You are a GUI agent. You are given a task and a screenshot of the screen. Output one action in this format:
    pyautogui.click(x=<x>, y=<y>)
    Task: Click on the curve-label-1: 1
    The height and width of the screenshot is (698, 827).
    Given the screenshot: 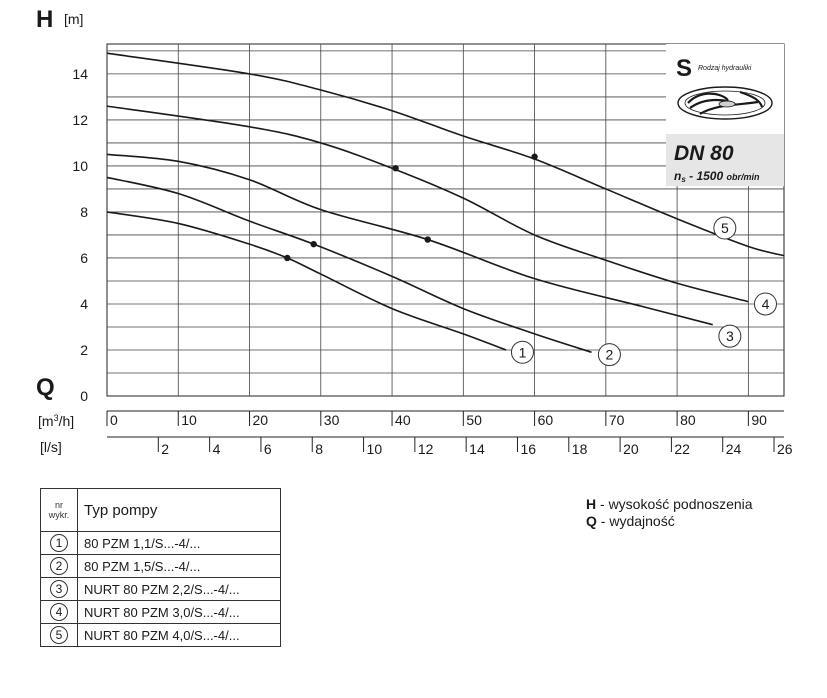 What is the action you would take?
    pyautogui.click(x=523, y=352)
    